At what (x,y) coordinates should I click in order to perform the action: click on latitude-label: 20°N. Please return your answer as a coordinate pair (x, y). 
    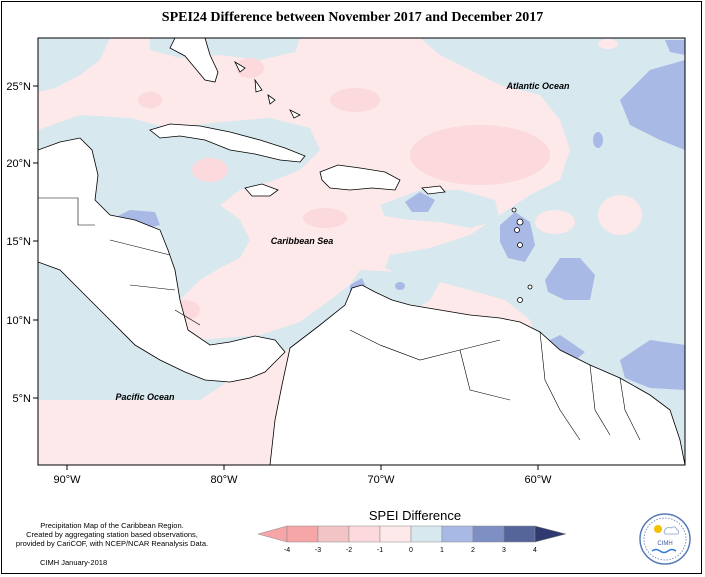
    Looking at the image, I should click on (18, 164).